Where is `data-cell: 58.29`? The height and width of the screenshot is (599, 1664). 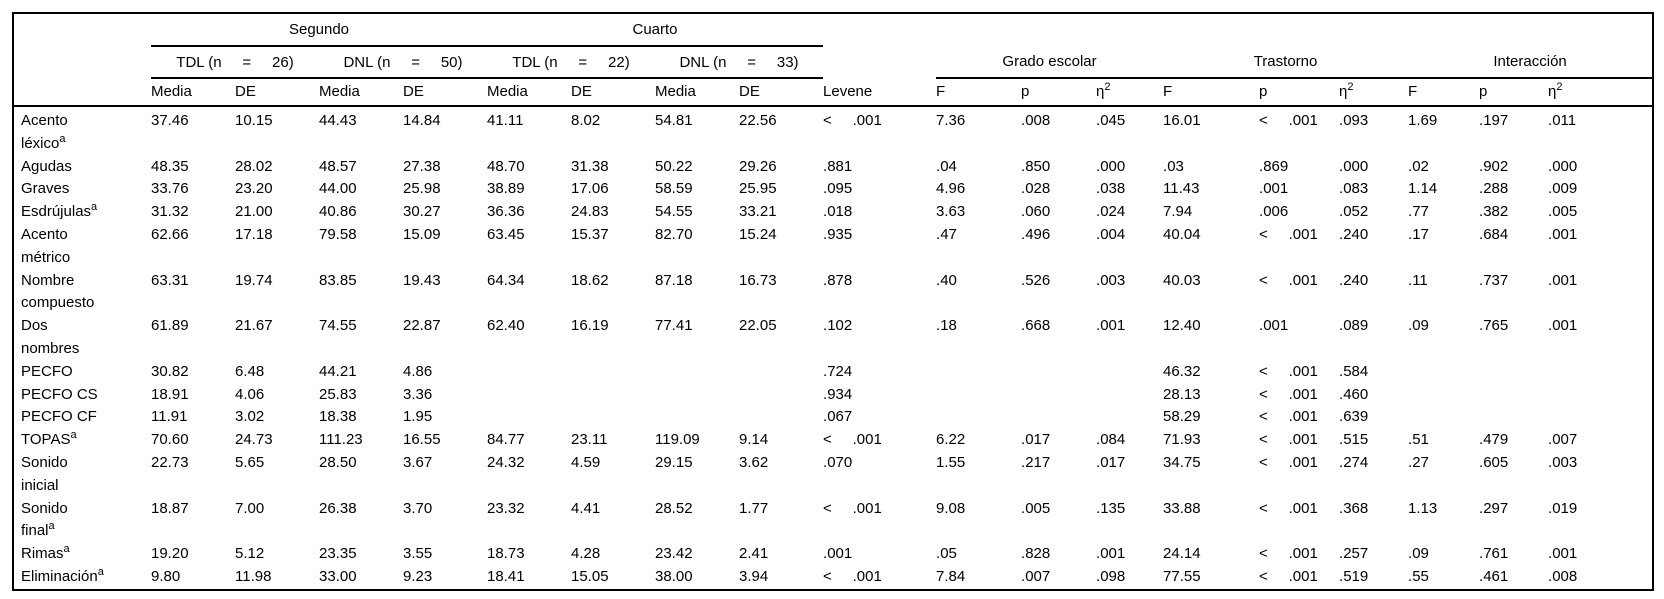 data-cell: 58.29 is located at coordinates (1182, 417).